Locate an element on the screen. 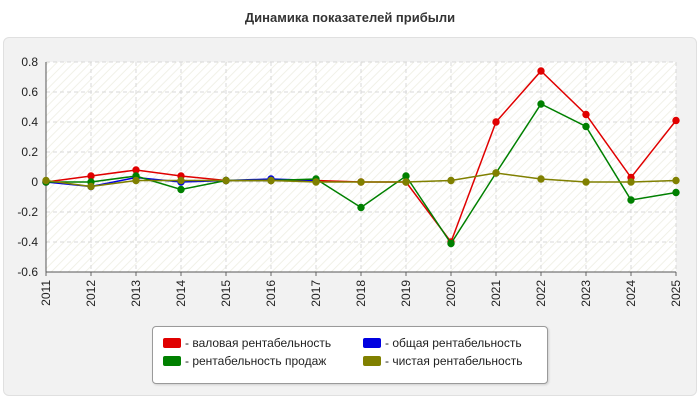 The image size is (700, 400). y-tick-label: 0.4 is located at coordinates (29, 122).